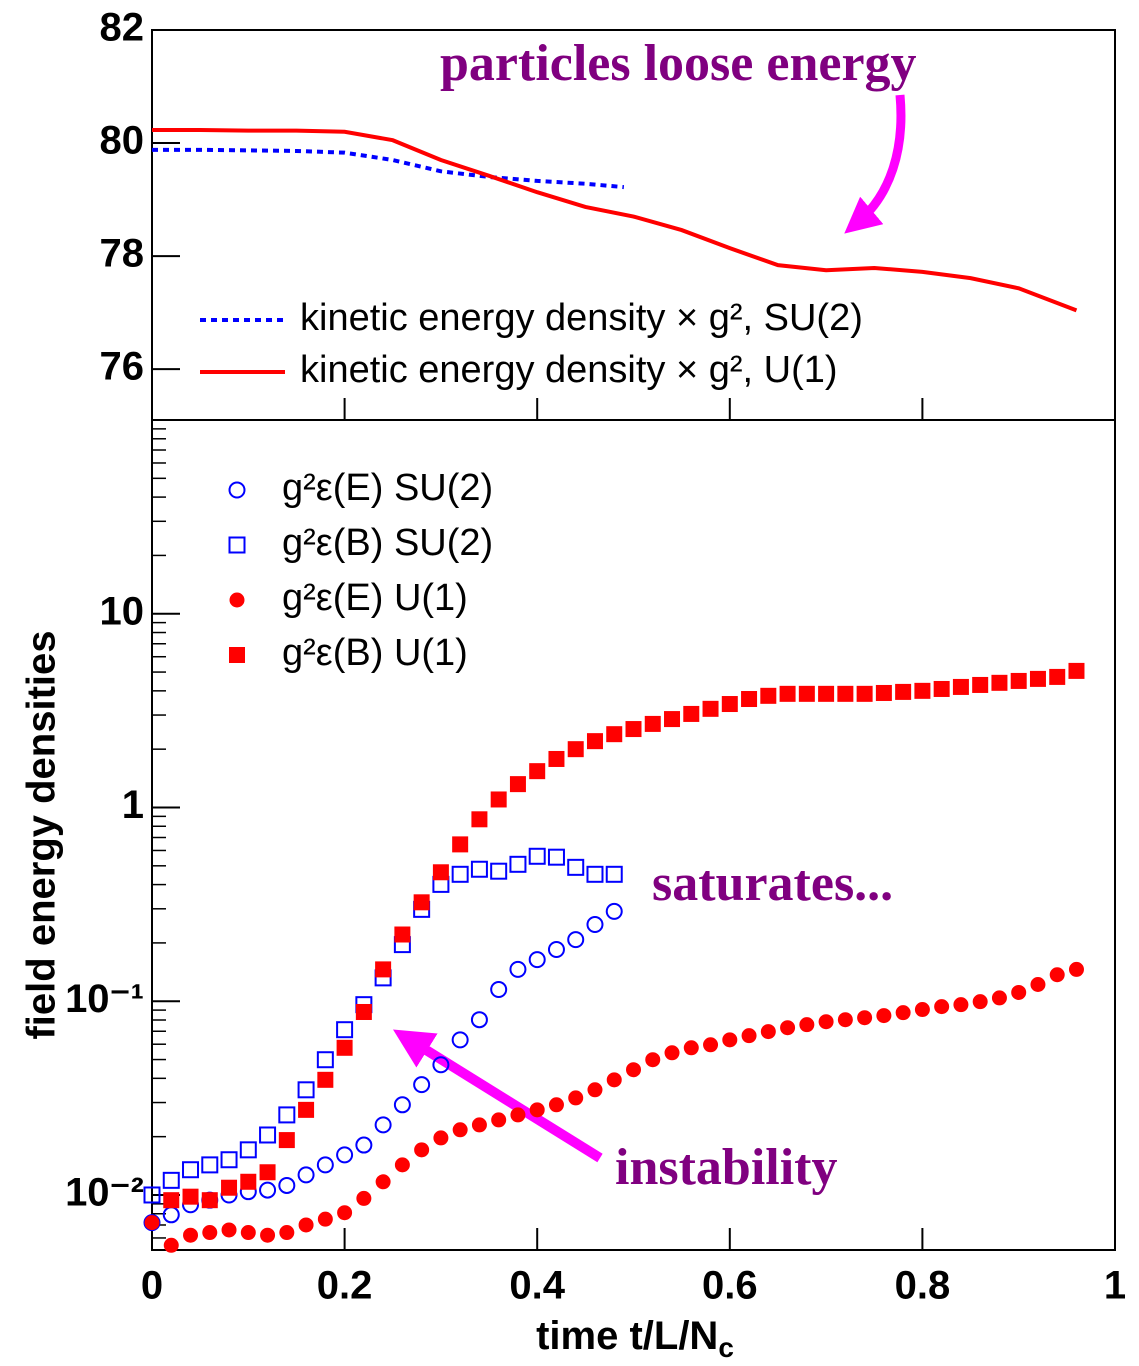 This screenshot has width=1139, height=1366. What do you see at coordinates (375, 598) in the screenshot?
I see `legend-label: g²ε(E) U(1)` at bounding box center [375, 598].